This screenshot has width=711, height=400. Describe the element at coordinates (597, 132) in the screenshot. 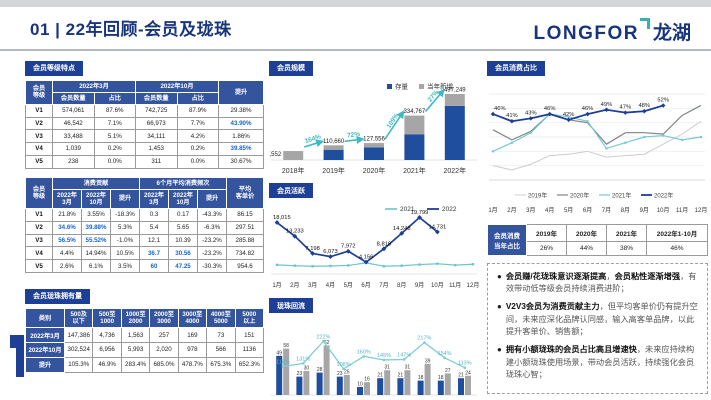

I see `line-2021年` at that location.